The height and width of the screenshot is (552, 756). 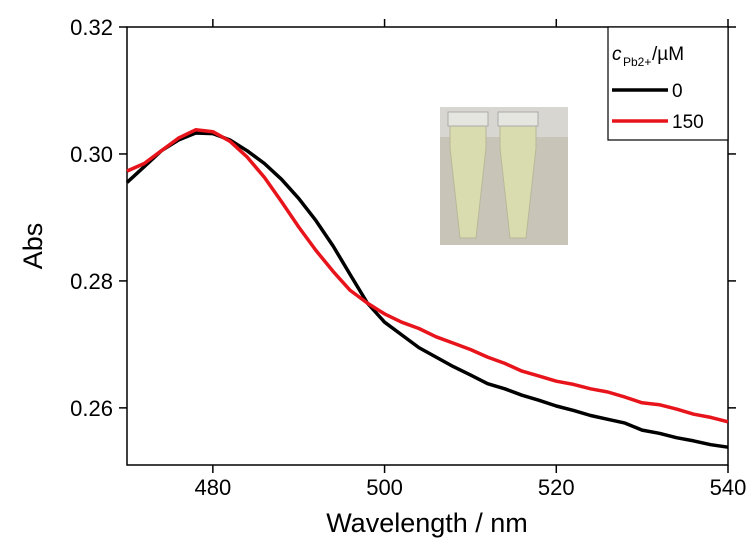 I want to click on y-tick-label: 0.28, so click(x=91, y=281).